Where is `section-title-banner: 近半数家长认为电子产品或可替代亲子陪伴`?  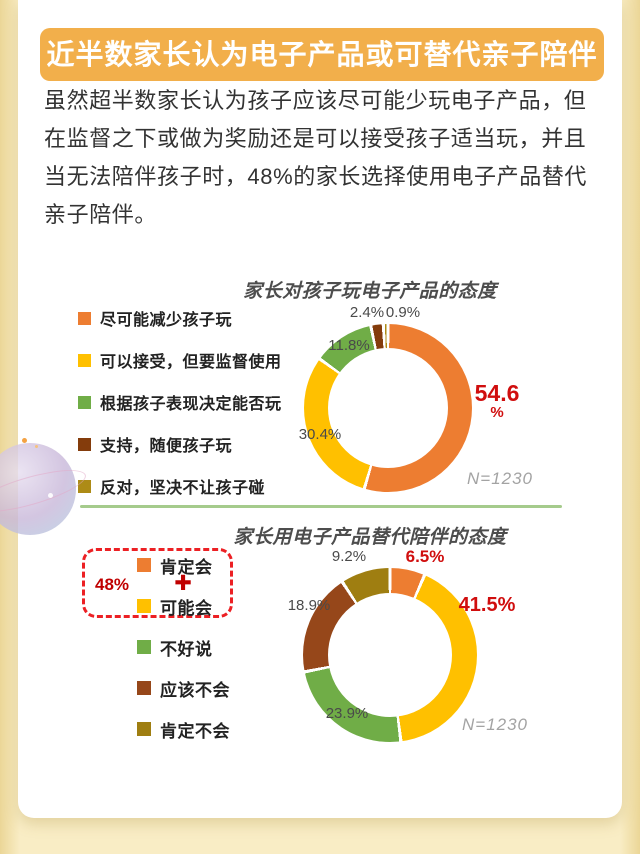
section-title-banner: 近半数家长认为电子产品或可替代亲子陪伴 is located at coordinates (322, 54).